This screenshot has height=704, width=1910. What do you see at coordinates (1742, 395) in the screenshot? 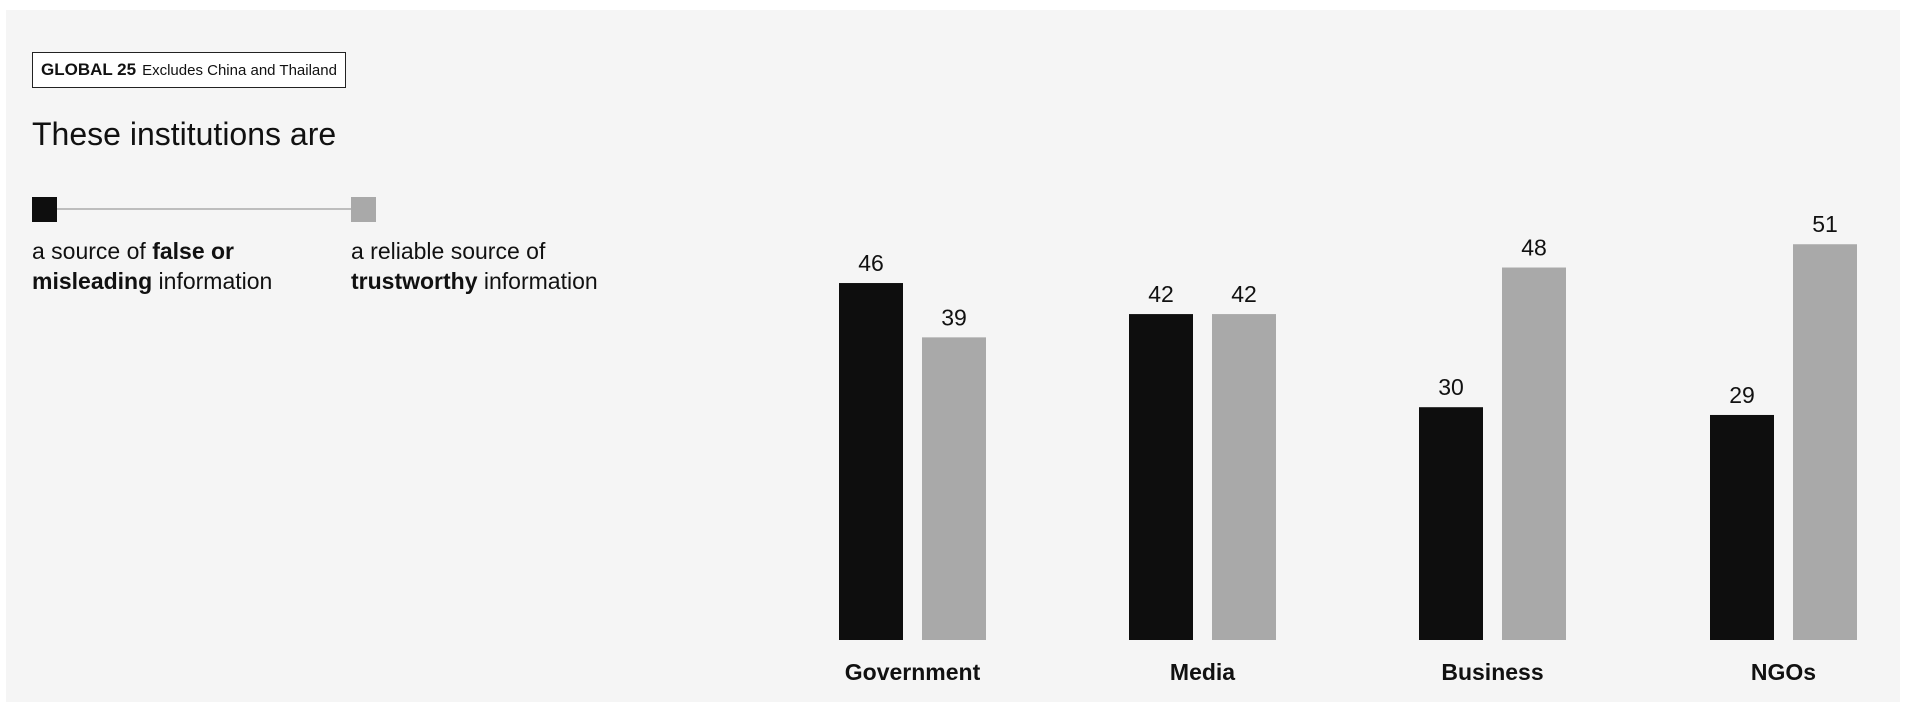
I see `data-label-ngos-series-1: 29` at bounding box center [1742, 395].